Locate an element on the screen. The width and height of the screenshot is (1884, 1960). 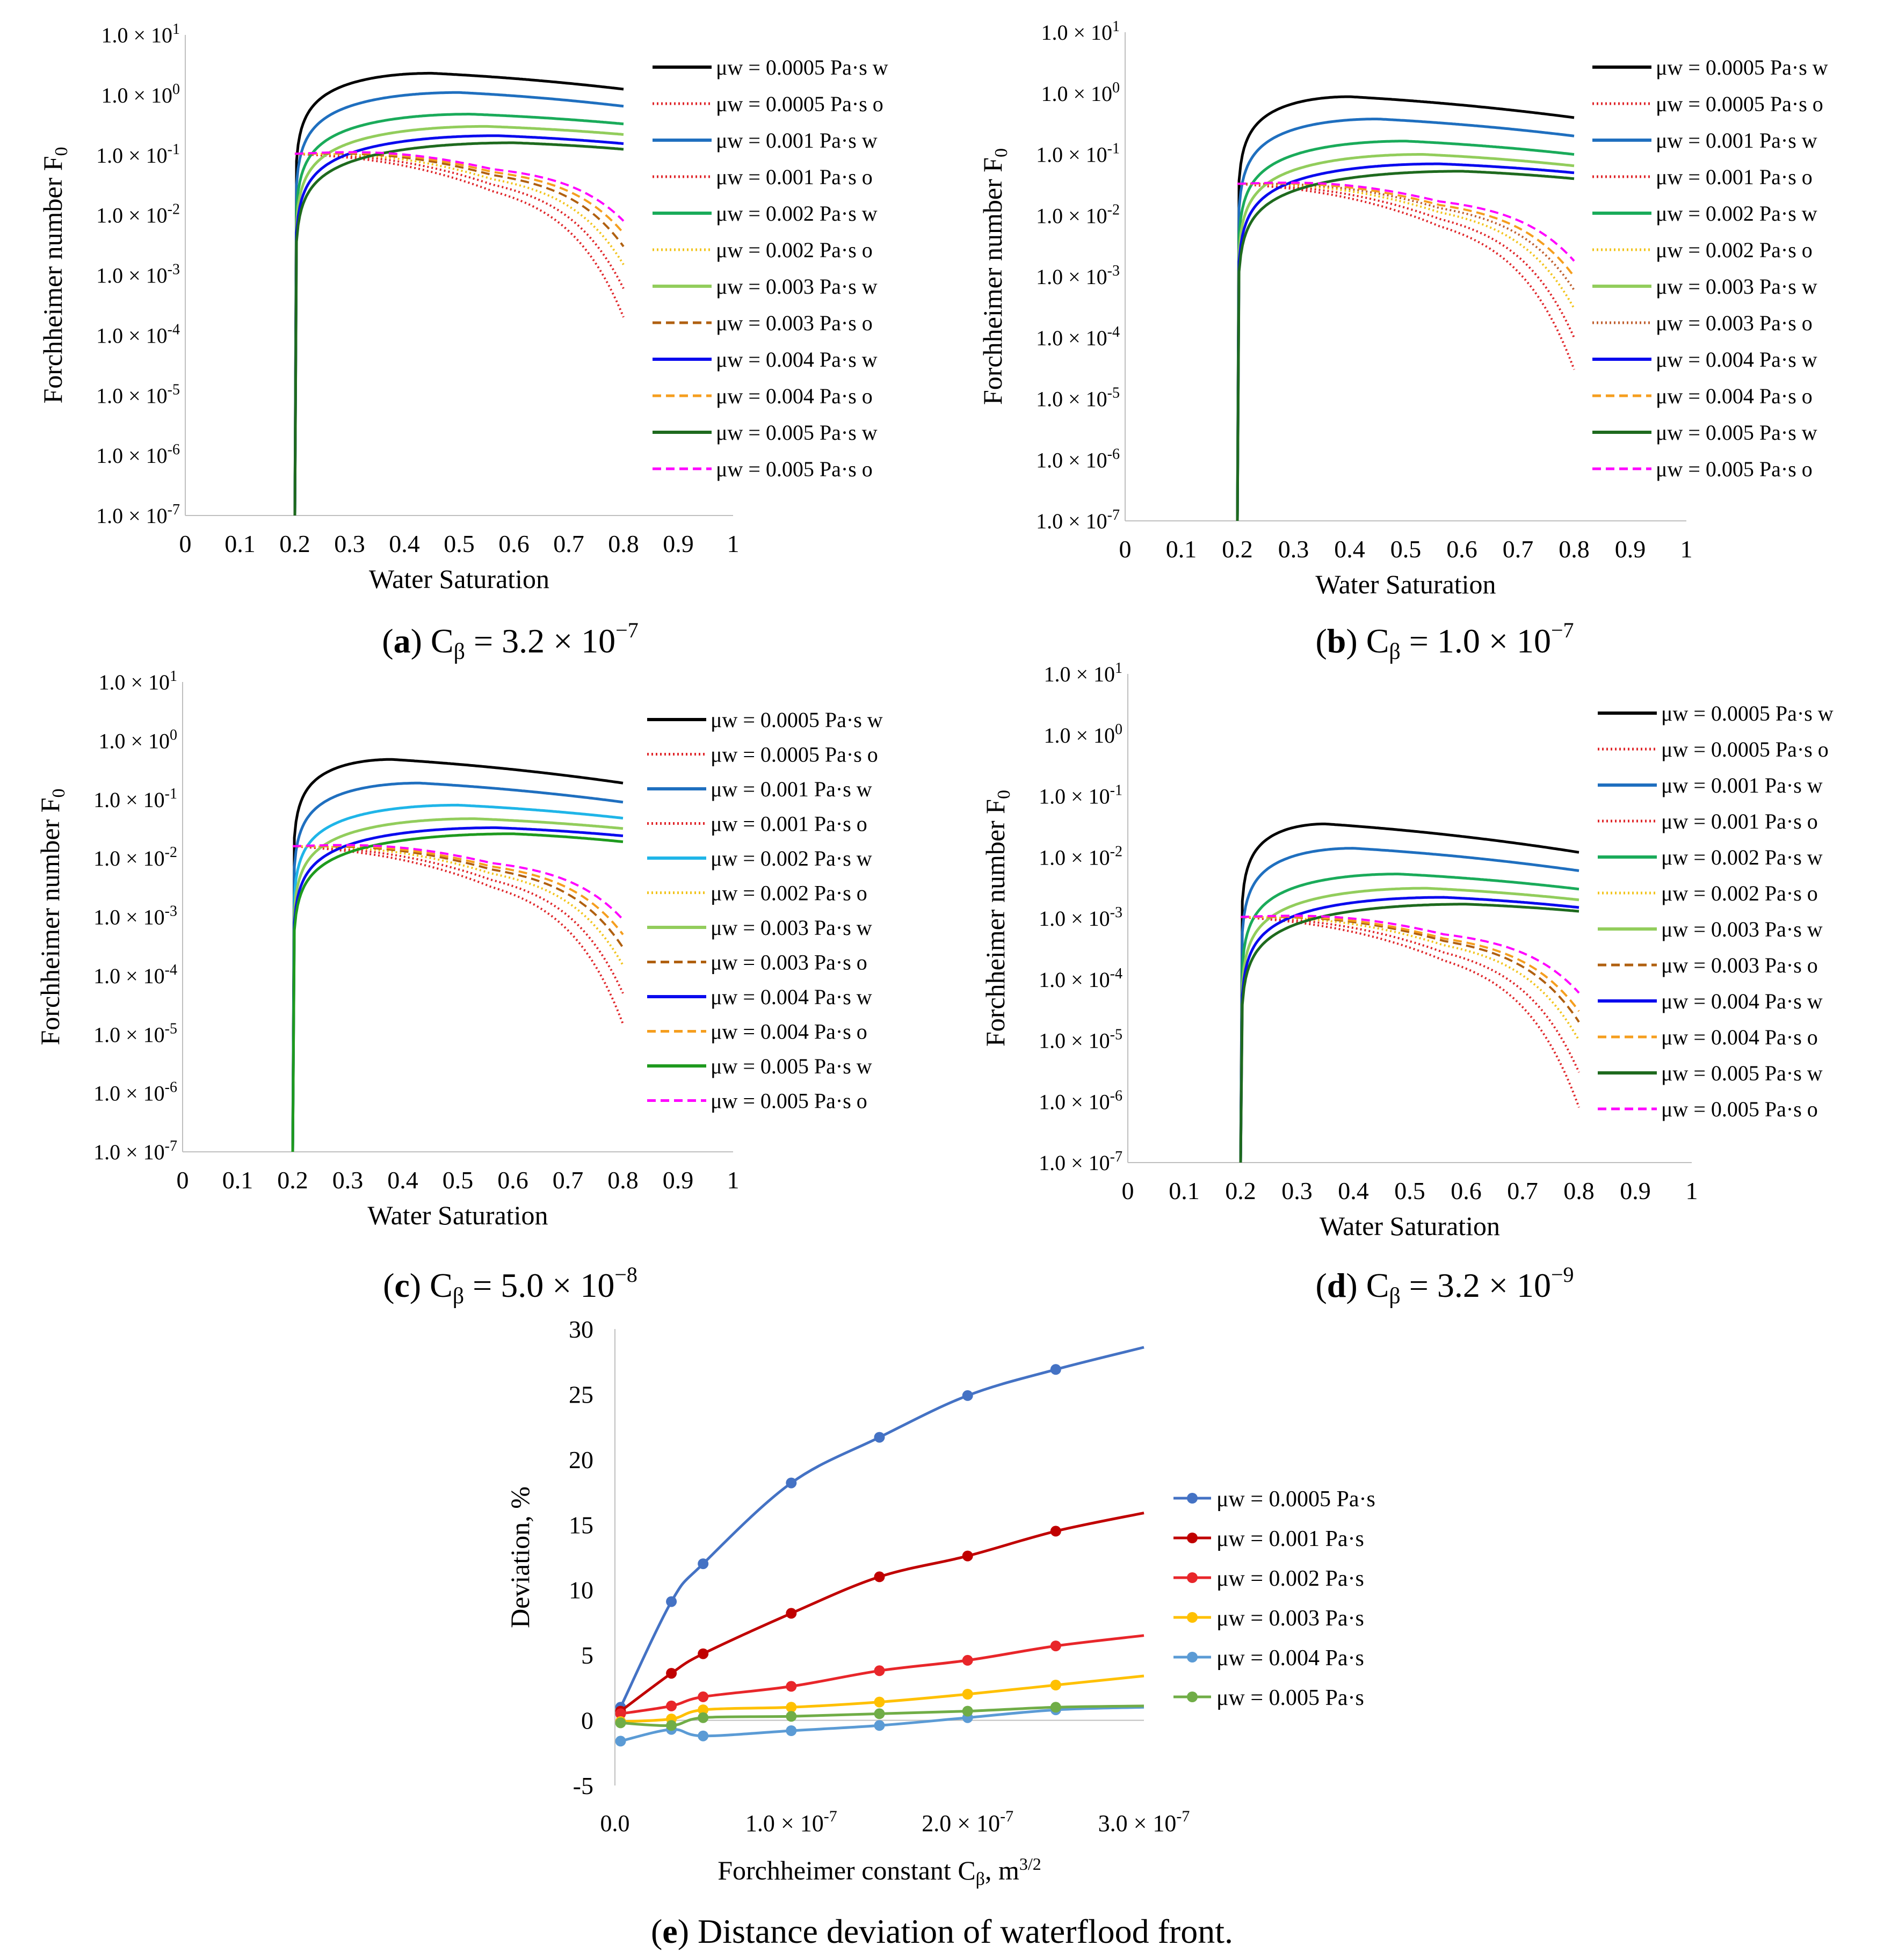
legend-label: μw = 0.005 Pa·s w is located at coordinates (797, 433).